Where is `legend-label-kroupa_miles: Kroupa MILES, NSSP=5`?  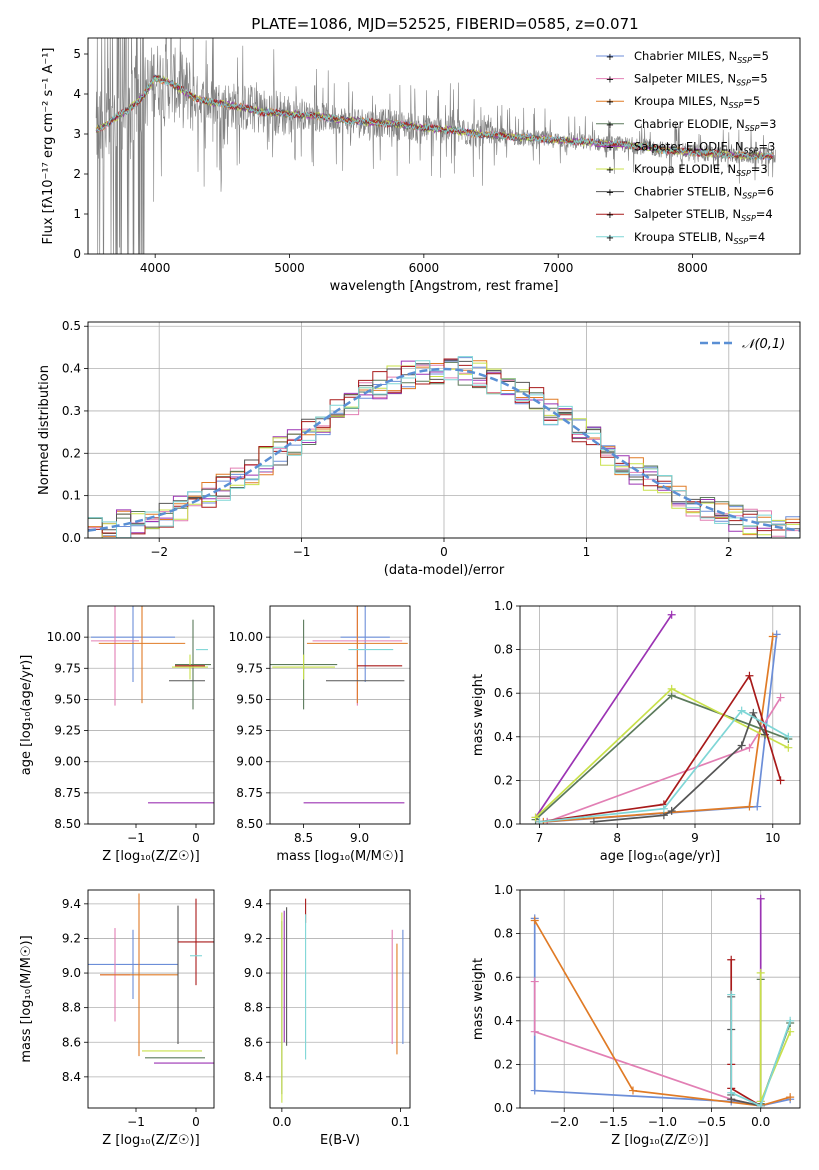
legend-label-kroupa_miles: Kroupa MILES, NSSP=5 is located at coordinates (697, 102).